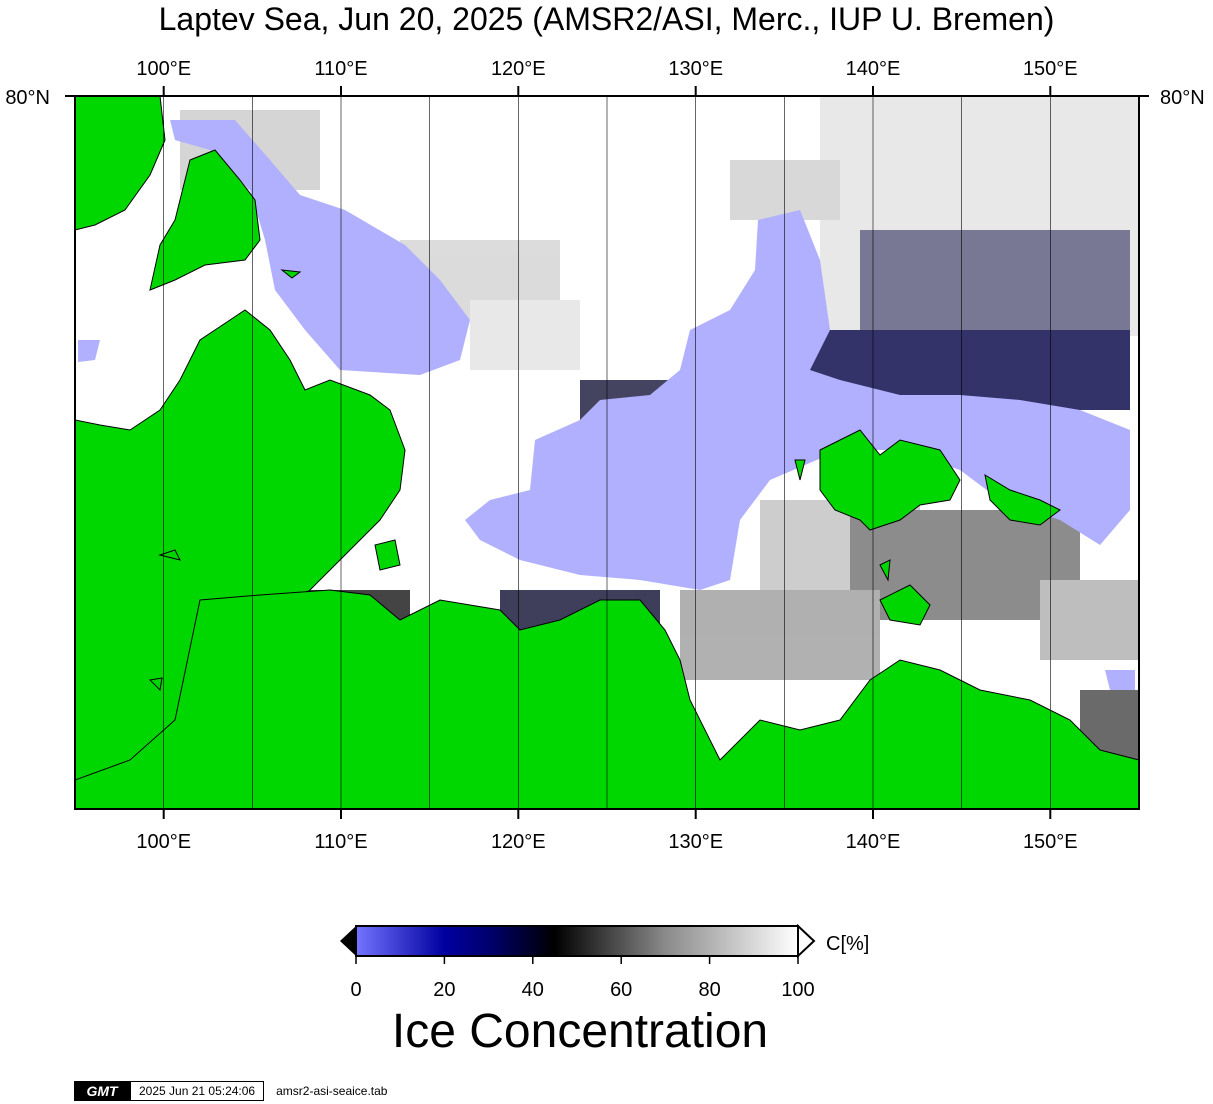 The image size is (1213, 1104). What do you see at coordinates (102, 1091) in the screenshot?
I see `gmt-logo: GMT` at bounding box center [102, 1091].